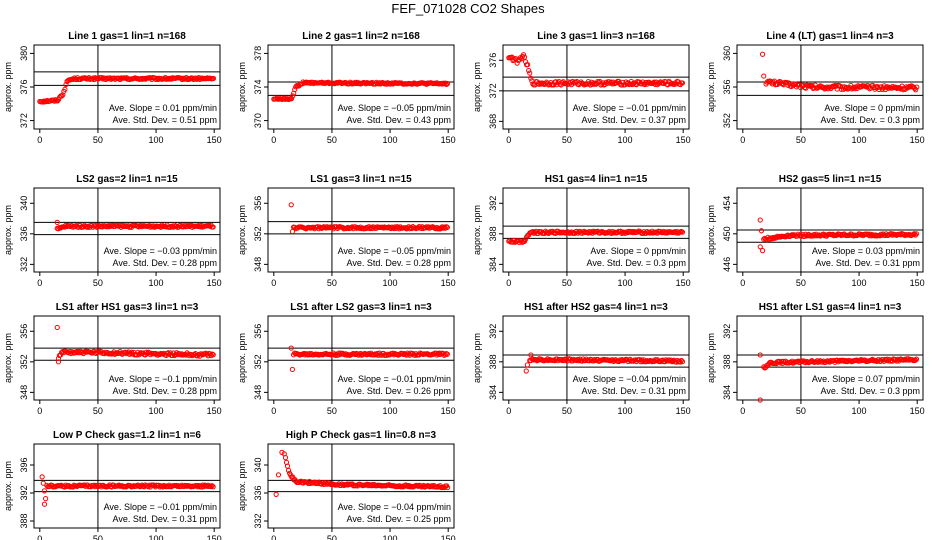  What do you see at coordinates (727, 361) in the screenshot?
I see `y-tick-label: 388` at bounding box center [727, 361].